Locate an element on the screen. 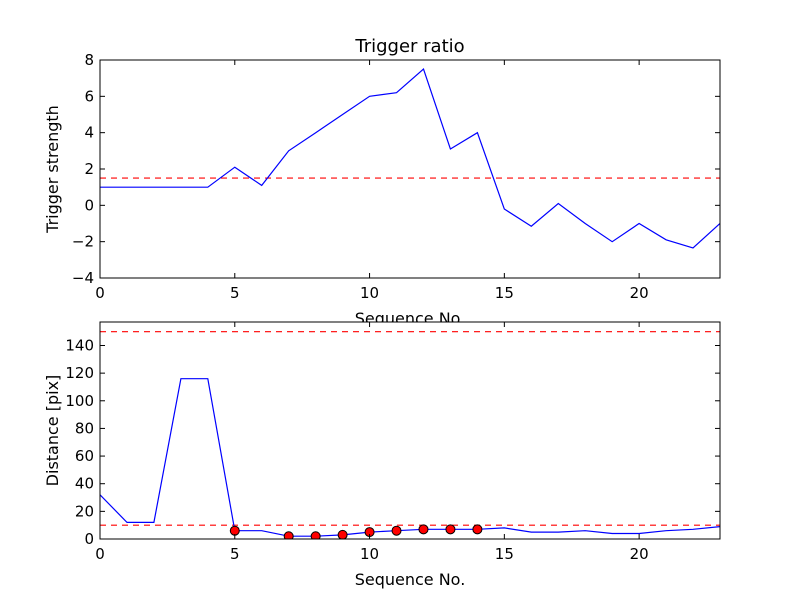  chart1-y-tick-label-3: 2 is located at coordinates (89, 169).